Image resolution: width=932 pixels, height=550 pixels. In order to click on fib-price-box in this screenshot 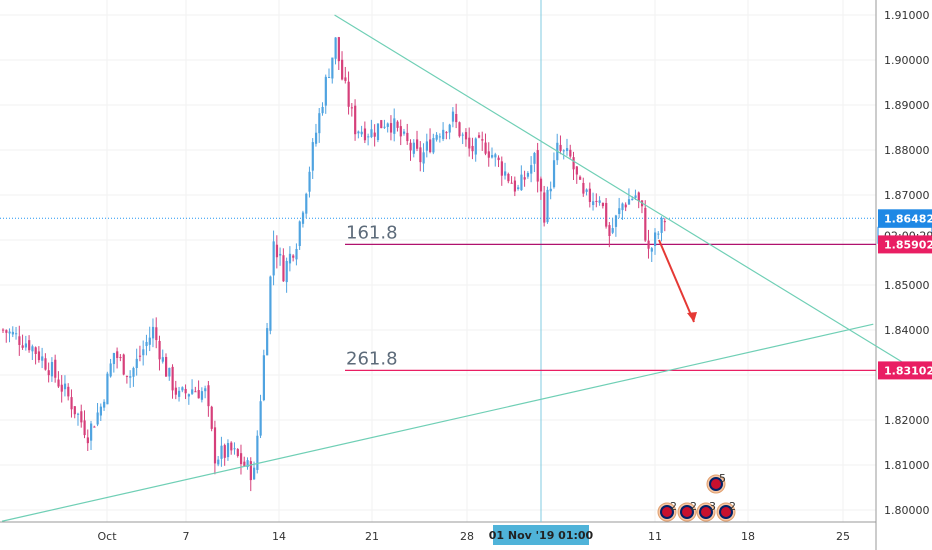, I will do `click(905, 244)`.